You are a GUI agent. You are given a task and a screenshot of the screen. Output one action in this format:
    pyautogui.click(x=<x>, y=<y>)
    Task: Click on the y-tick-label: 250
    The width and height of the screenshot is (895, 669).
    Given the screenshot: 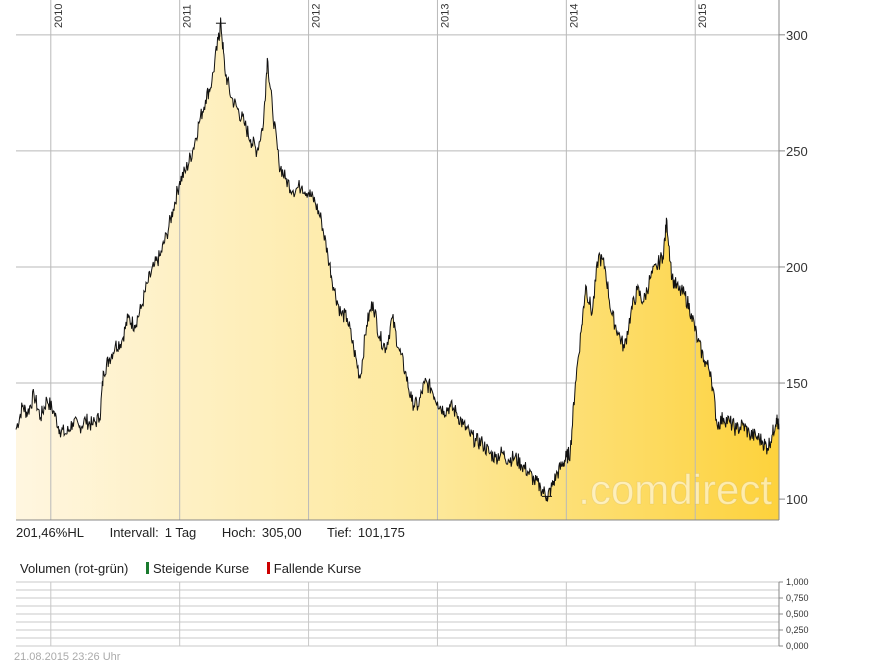 What is the action you would take?
    pyautogui.click(x=797, y=151)
    